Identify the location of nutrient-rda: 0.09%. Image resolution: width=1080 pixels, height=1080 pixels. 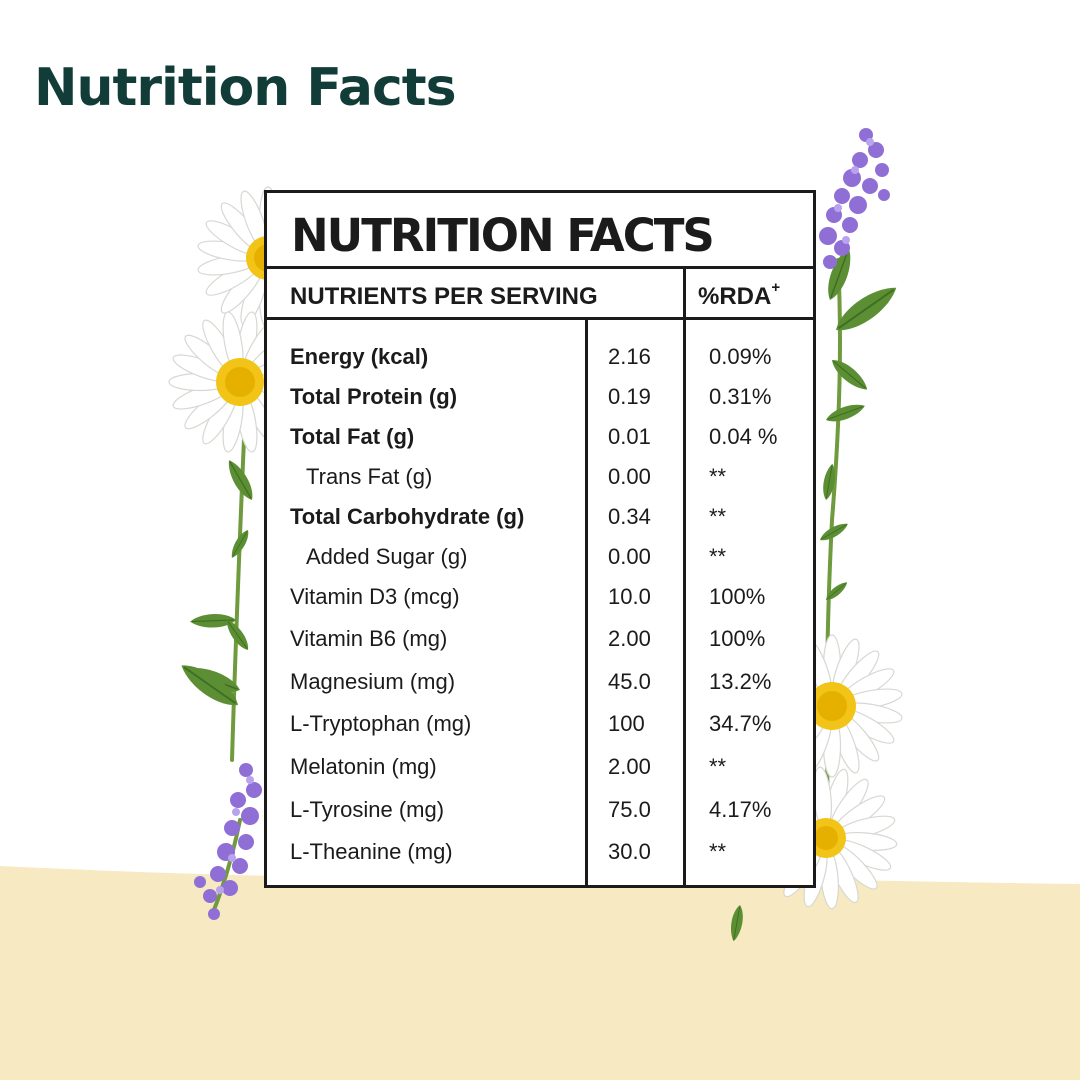
(740, 356).